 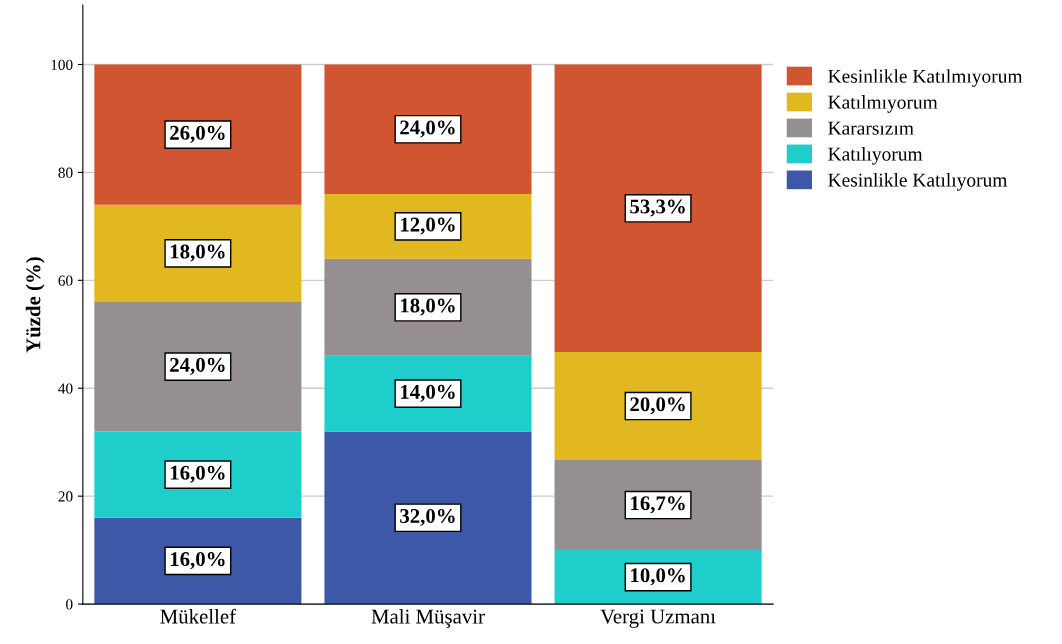 What do you see at coordinates (198, 616) in the screenshot?
I see `x-tick-label: Mükellef` at bounding box center [198, 616].